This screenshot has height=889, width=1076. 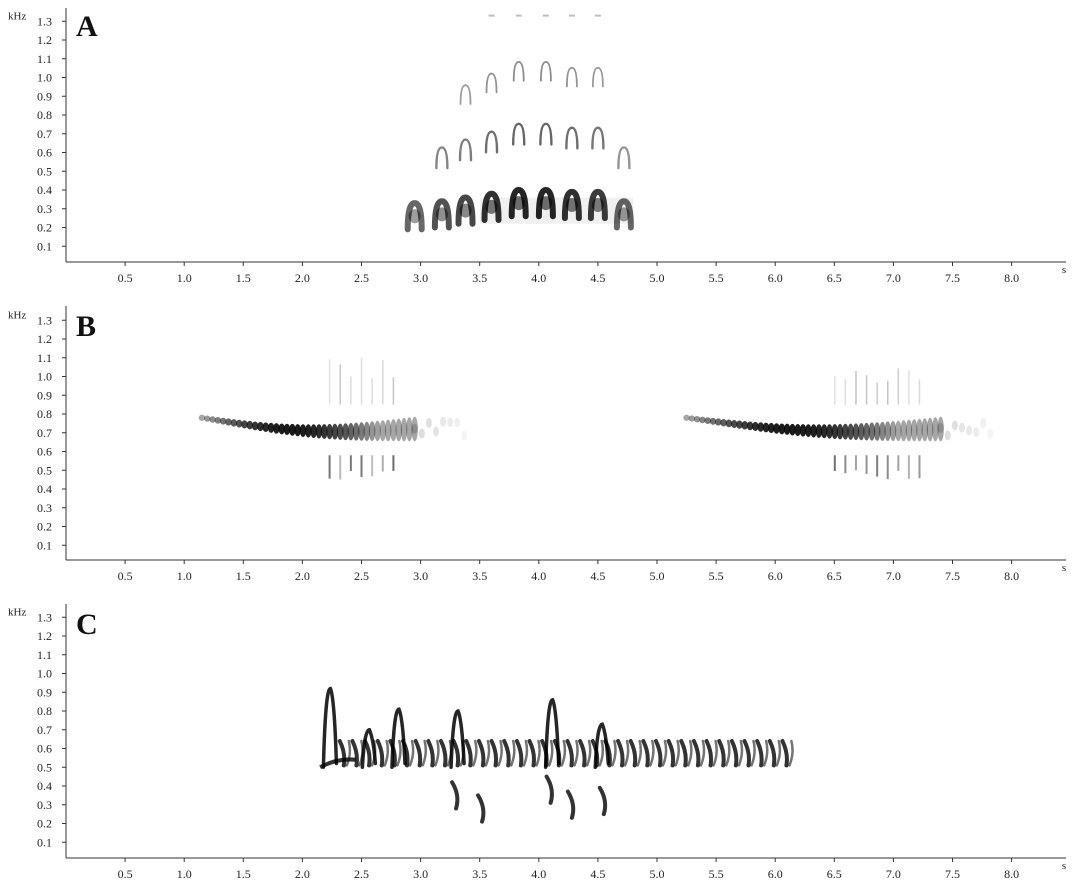 What do you see at coordinates (420, 576) in the screenshot?
I see `x-tick-label: 3.0` at bounding box center [420, 576].